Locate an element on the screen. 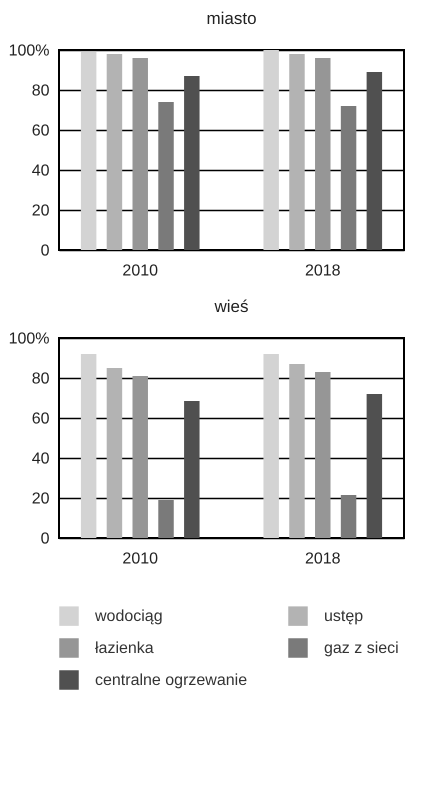 This screenshot has width=447, height=804. legend-label: gaz z sieci is located at coordinates (361, 648).